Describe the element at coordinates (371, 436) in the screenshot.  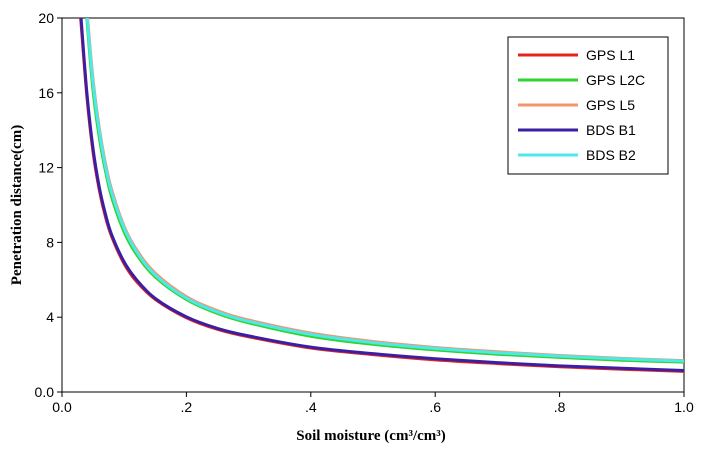
I see `x-axis-title: Soil moisture (cm³/cm³)` at that location.